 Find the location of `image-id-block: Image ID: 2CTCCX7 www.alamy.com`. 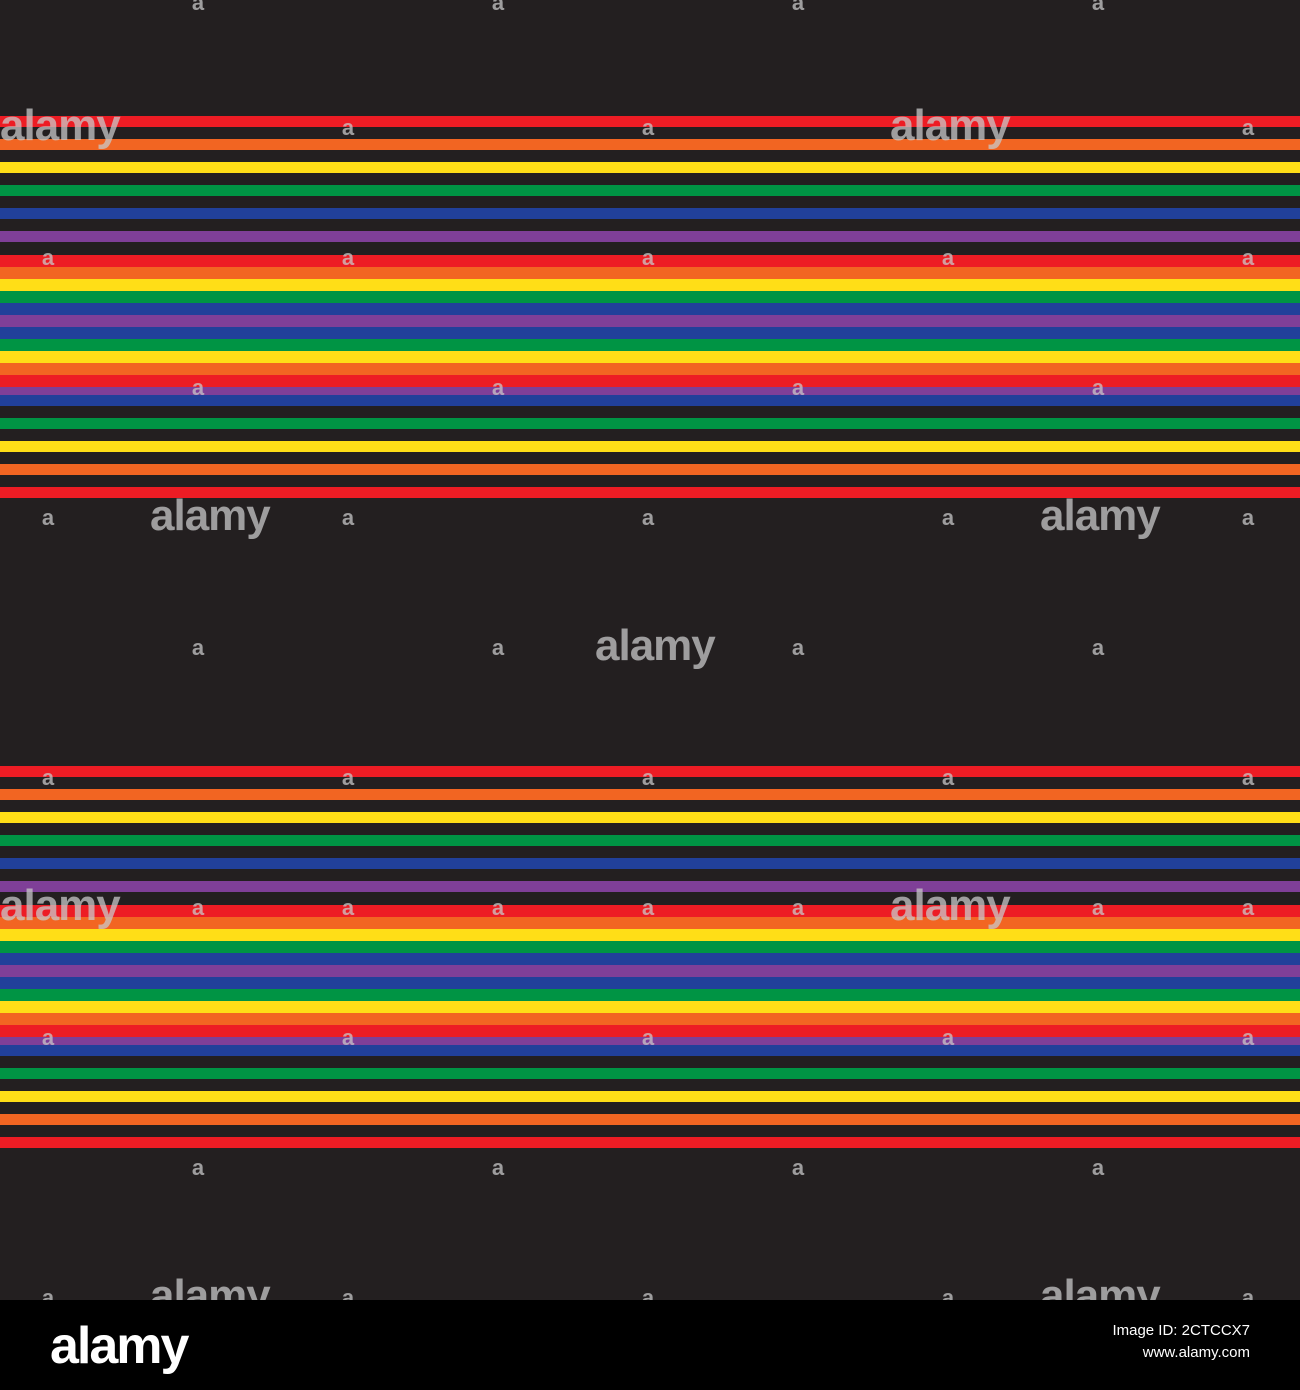

image-id-block: Image ID: 2CTCCX7 www.alamy.com is located at coordinates (1181, 1342).